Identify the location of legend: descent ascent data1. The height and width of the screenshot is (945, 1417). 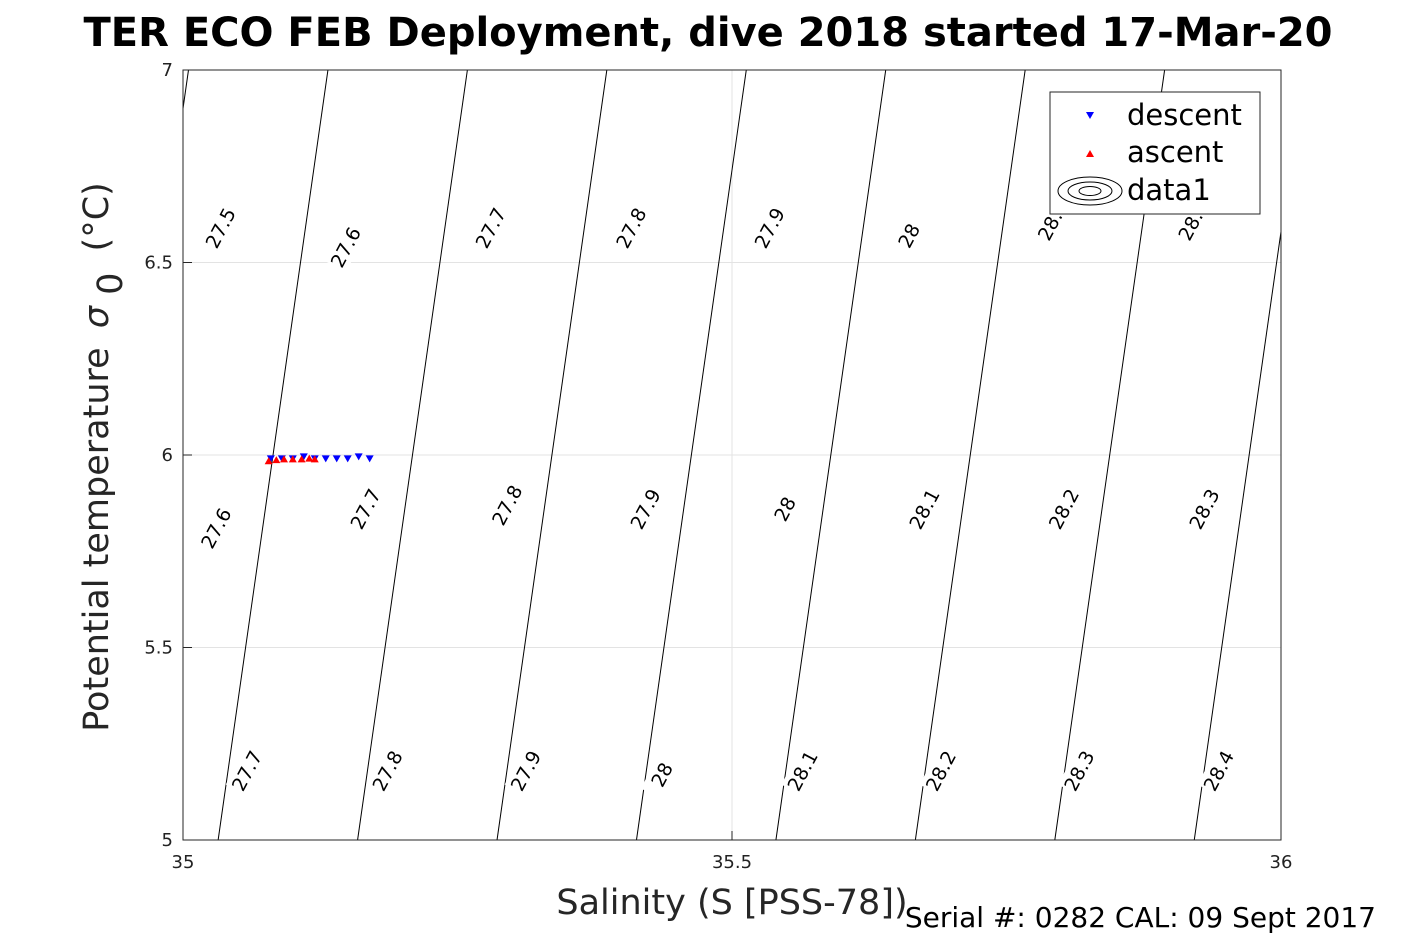
(1155, 153).